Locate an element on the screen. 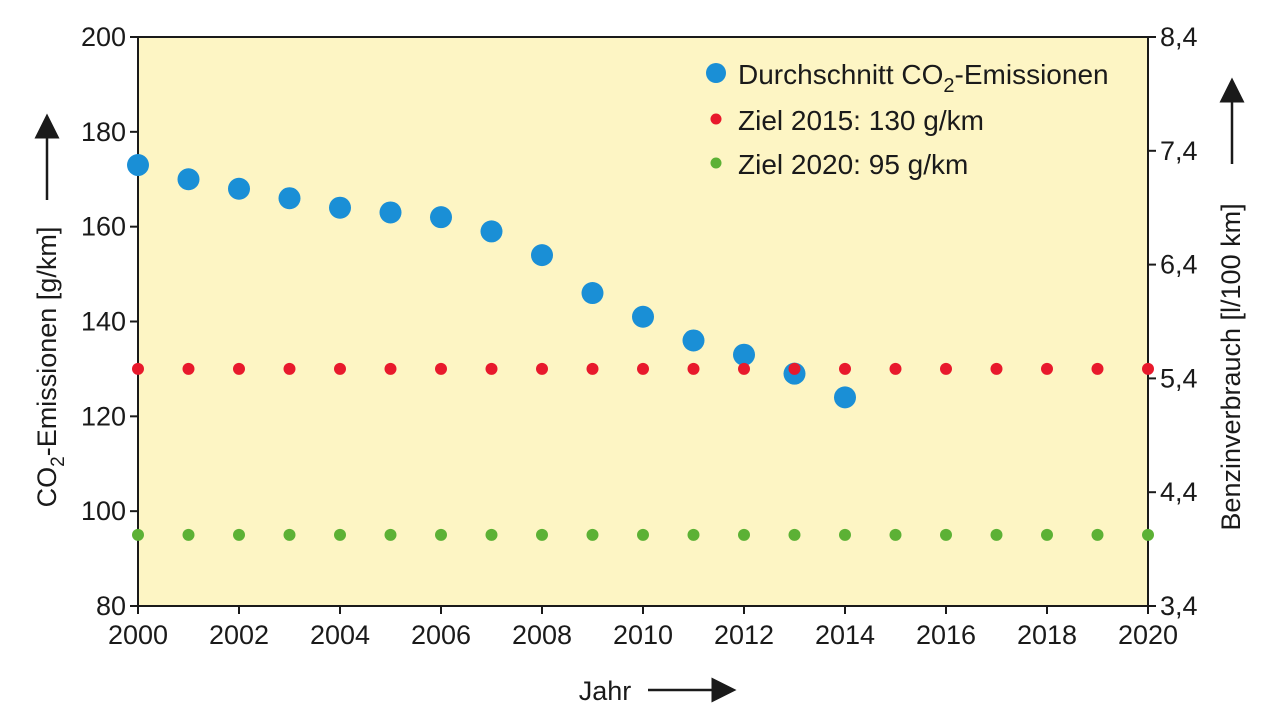  left-tick-label: 140 is located at coordinates (103, 322).